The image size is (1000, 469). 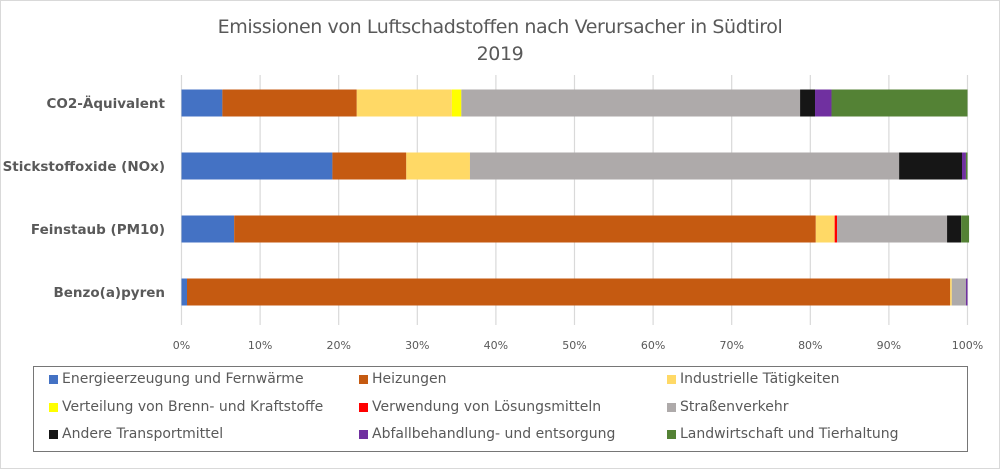 I want to click on legend-label: Heizungen, so click(x=409, y=379).